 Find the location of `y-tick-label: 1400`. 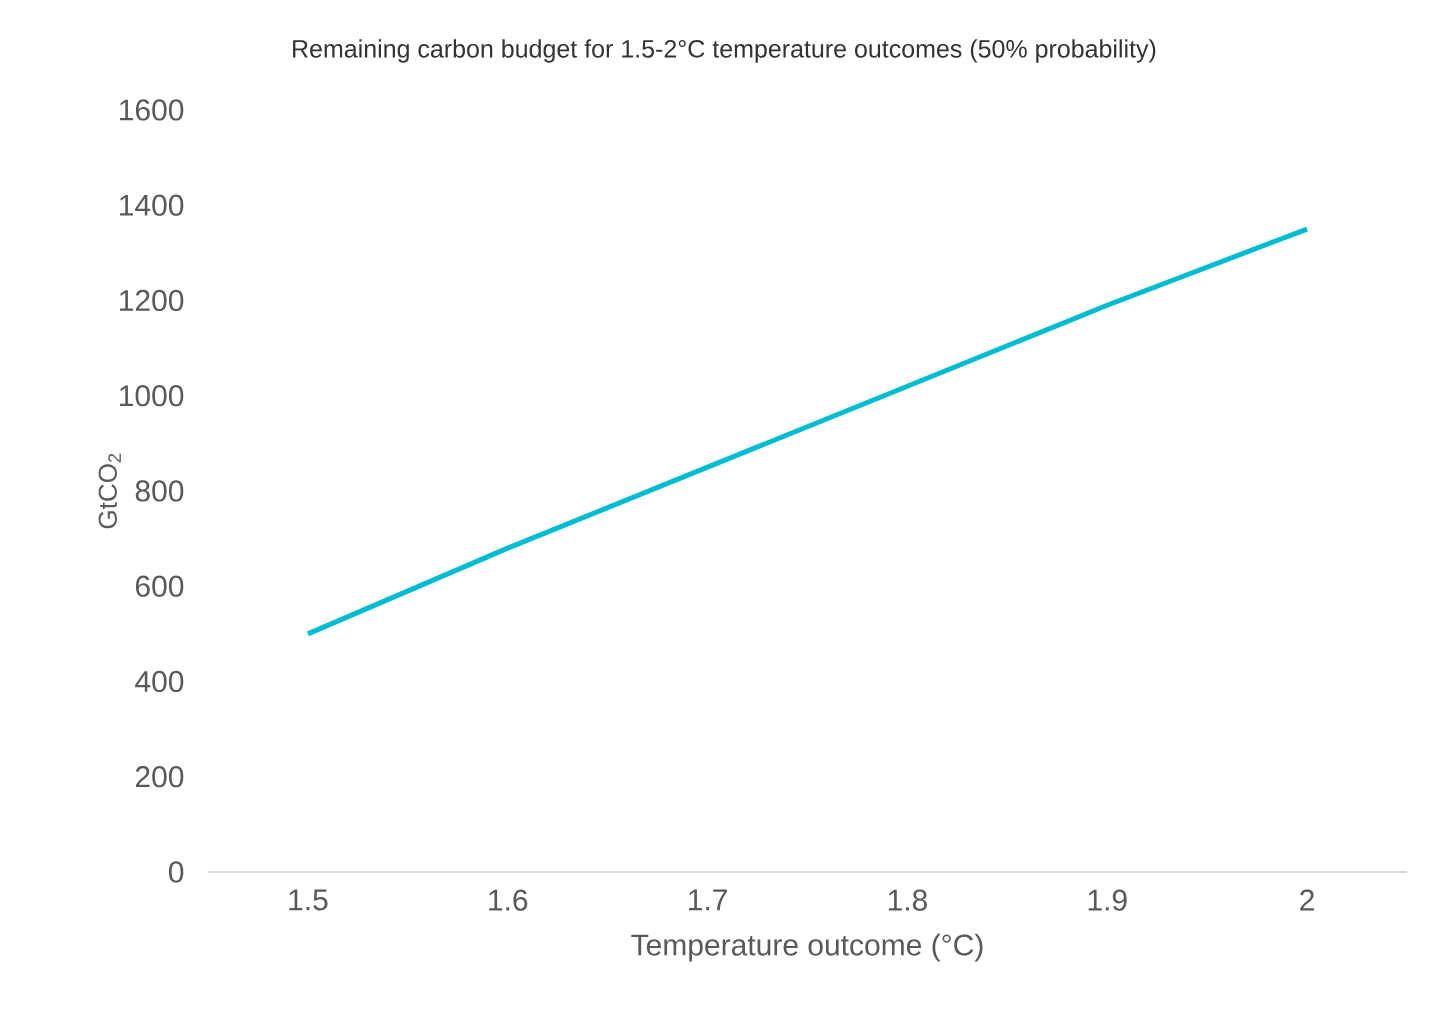

y-tick-label: 1400 is located at coordinates (152, 205).